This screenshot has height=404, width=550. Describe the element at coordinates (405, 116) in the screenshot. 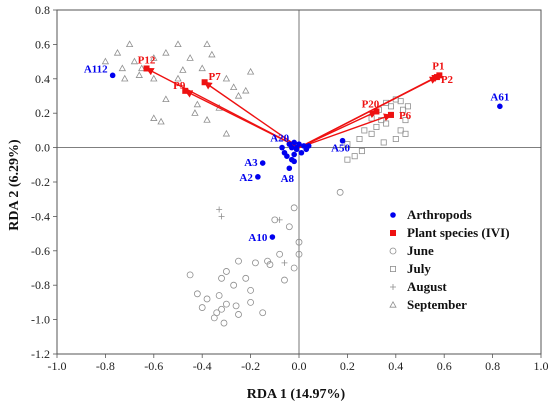

I see `plant-label: P6` at that location.